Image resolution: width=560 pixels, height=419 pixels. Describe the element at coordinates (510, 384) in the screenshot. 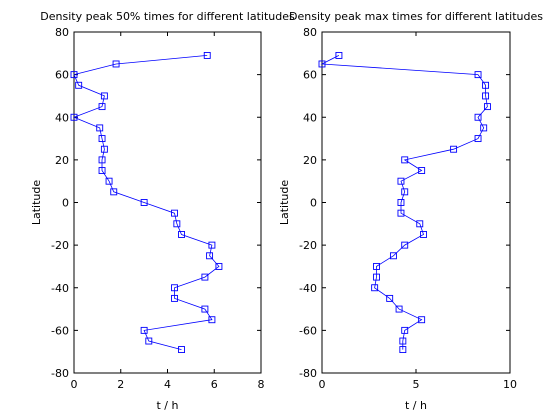

I see `x-tick-label: 10` at that location.